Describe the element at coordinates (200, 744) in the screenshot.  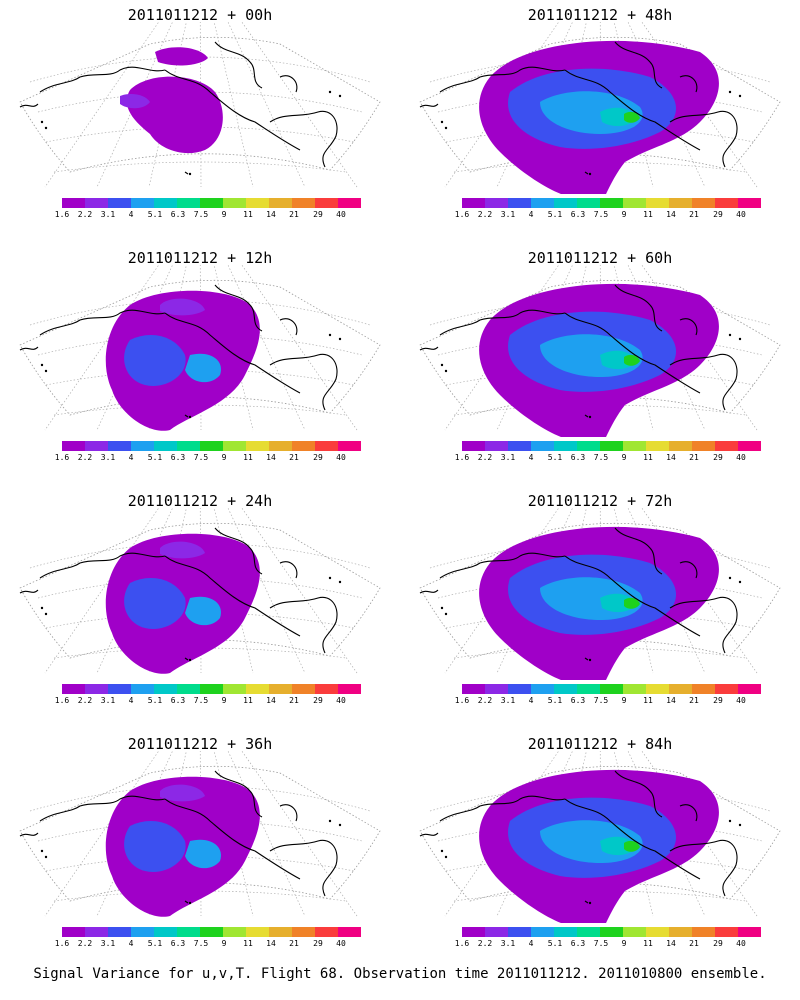
I see `panel-title: 2011011212 + 36h` at that location.